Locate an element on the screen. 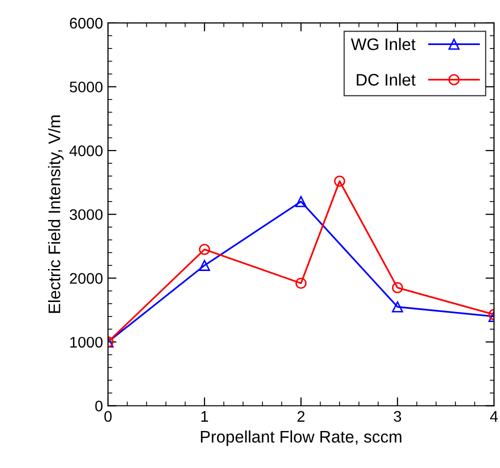 This screenshot has width=500, height=468. x-tick-label: 1 is located at coordinates (204, 416).